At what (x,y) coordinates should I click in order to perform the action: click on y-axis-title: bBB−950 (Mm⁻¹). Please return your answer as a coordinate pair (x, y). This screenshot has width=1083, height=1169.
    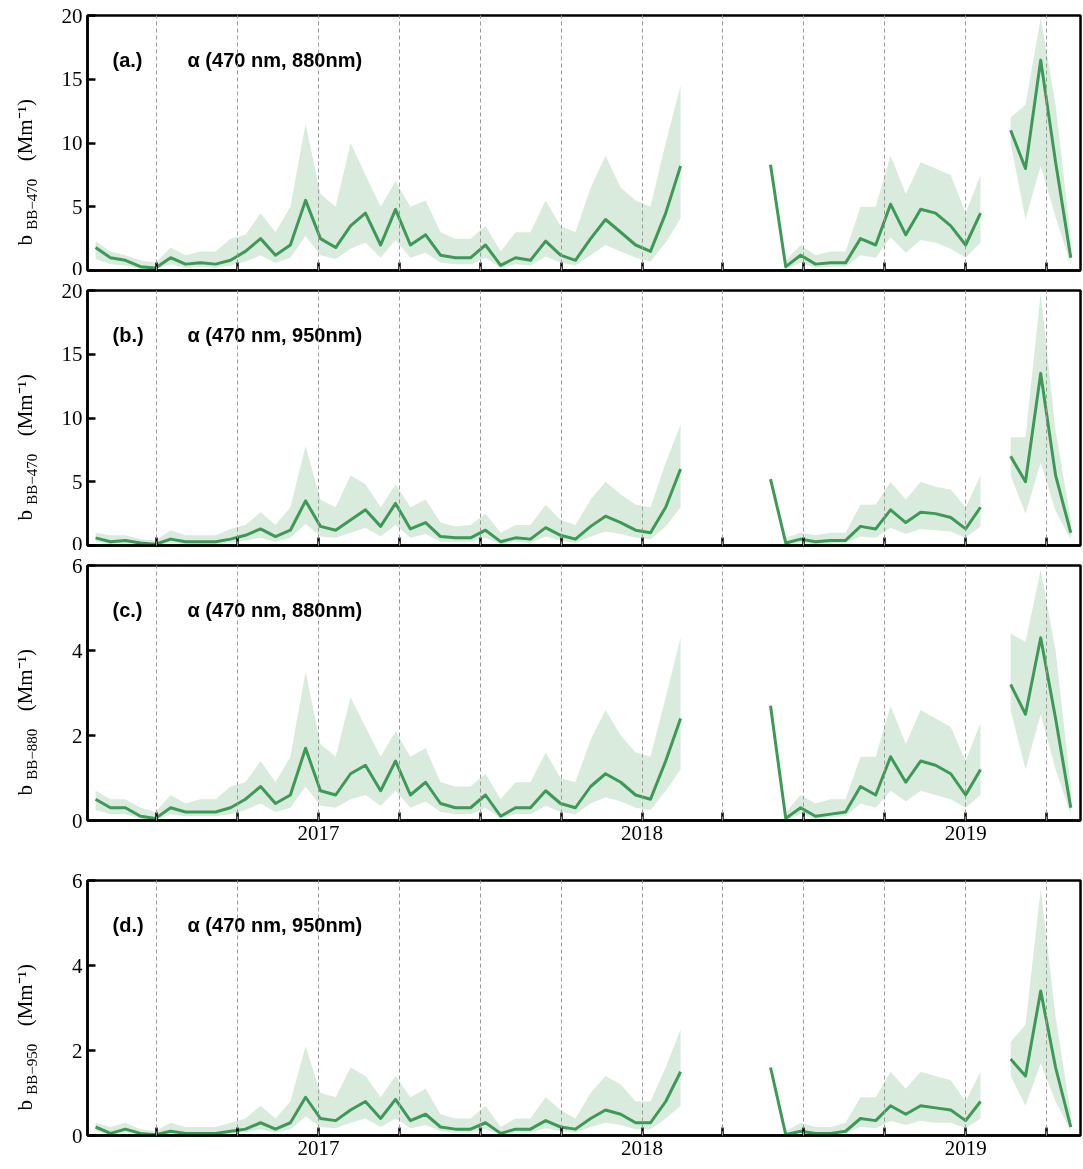
    Looking at the image, I should click on (26, 1037).